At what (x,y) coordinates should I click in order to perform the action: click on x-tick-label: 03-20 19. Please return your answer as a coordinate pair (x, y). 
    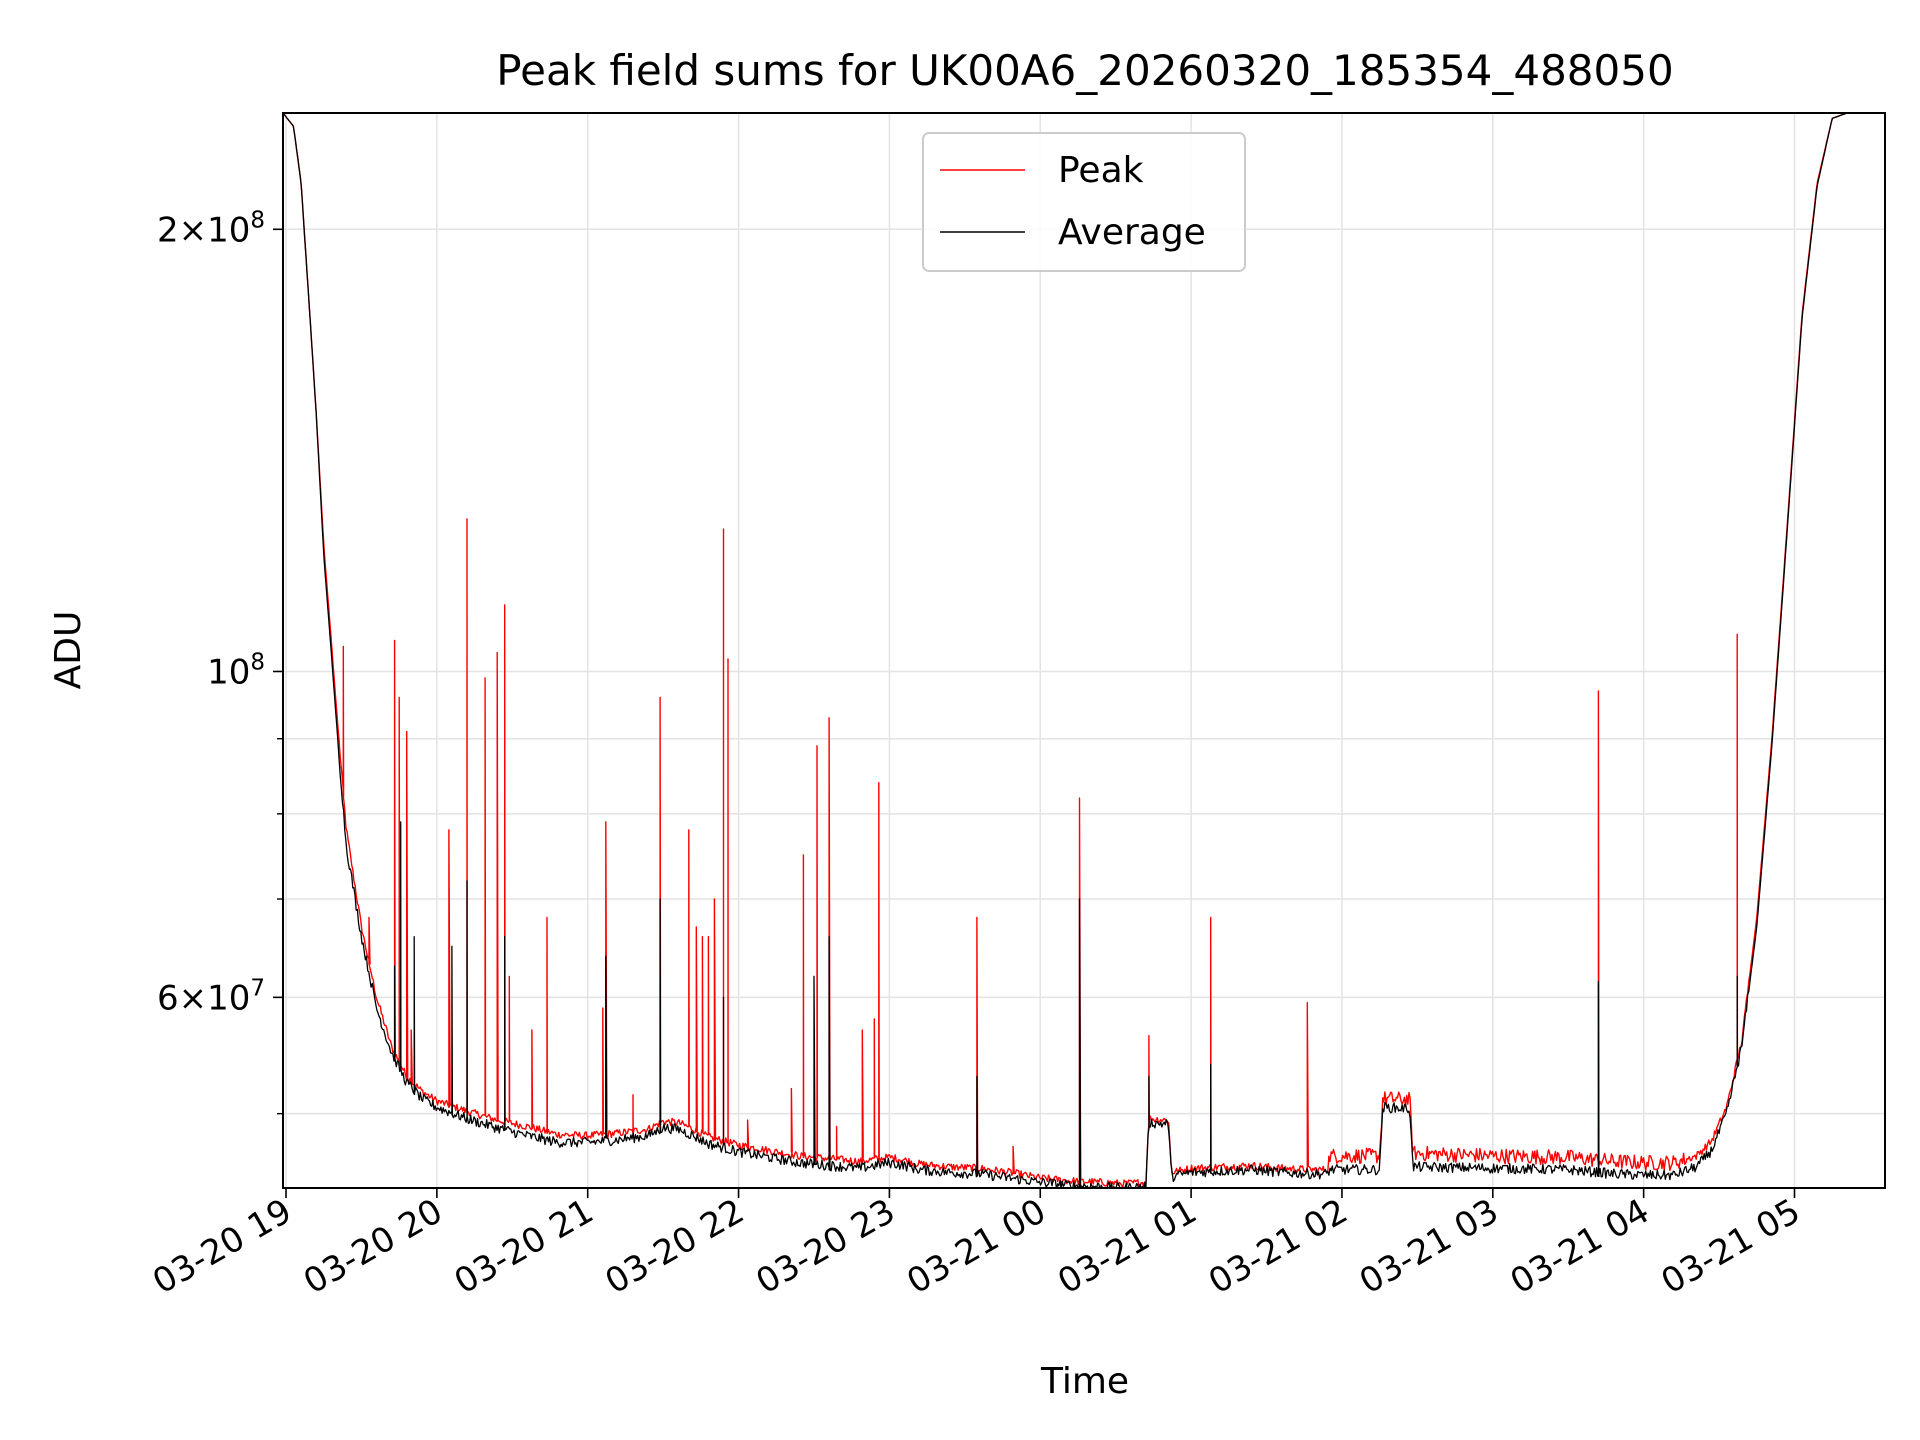
    Looking at the image, I should click on (222, 1246).